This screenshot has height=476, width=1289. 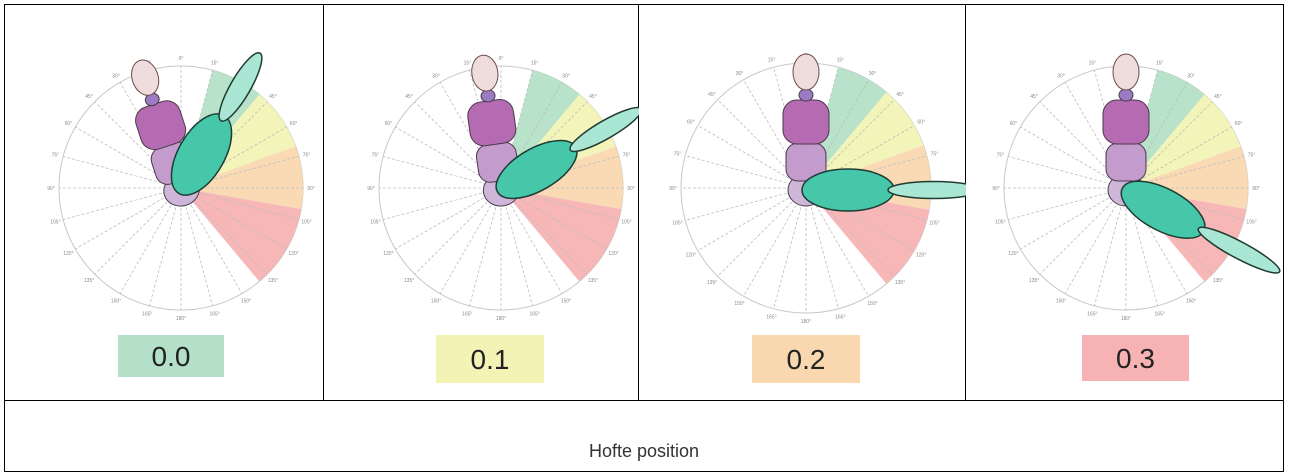 I want to click on upper-torso-segment, so click(x=492, y=122).